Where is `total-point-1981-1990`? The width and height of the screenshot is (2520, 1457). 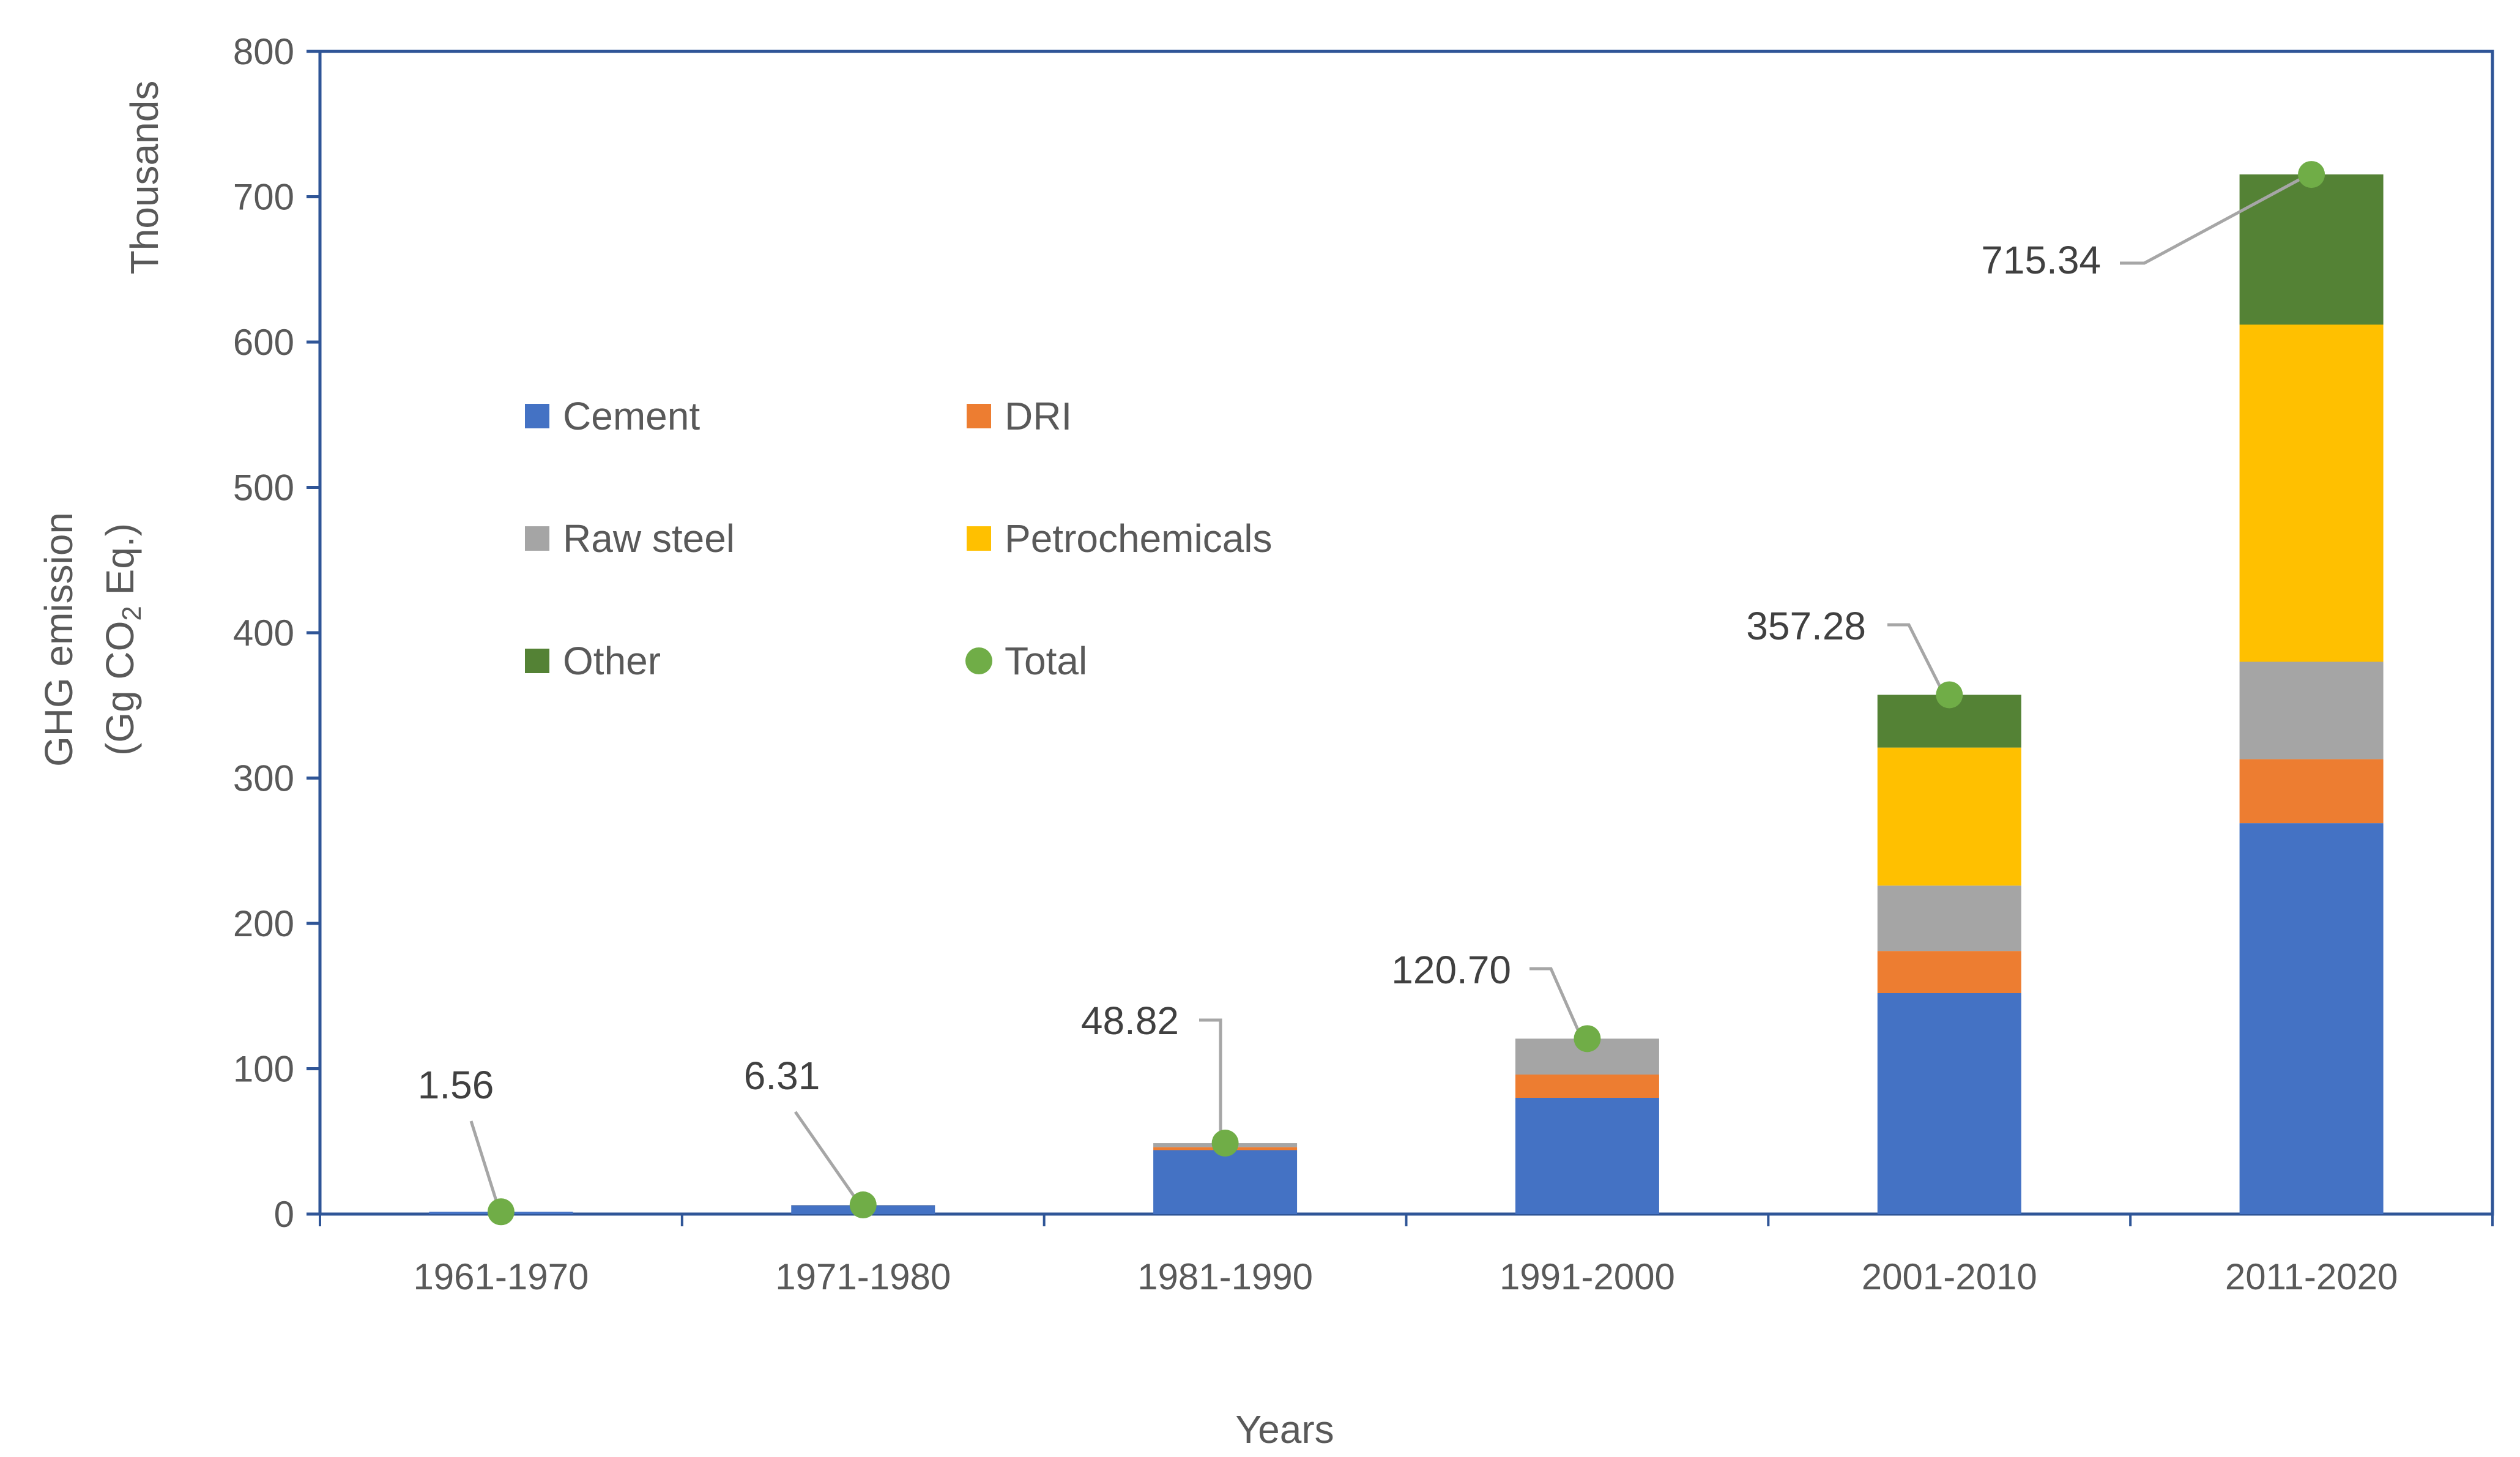 total-point-1981-1990 is located at coordinates (1225, 1143).